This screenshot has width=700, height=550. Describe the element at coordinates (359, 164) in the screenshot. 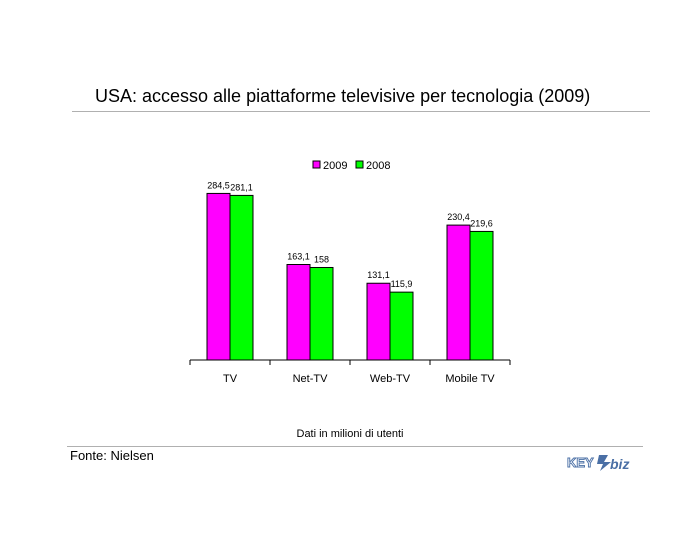

I see `legend-swatch-2008` at that location.